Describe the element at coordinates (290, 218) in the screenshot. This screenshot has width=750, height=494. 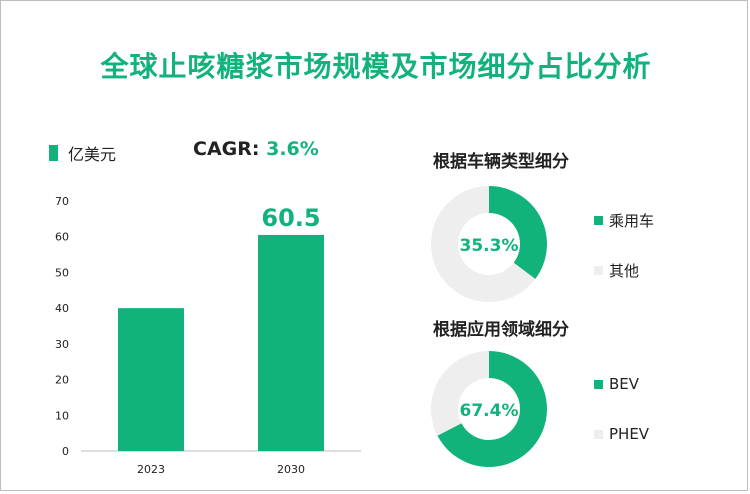
I see `data-label-2030: 60.5` at that location.